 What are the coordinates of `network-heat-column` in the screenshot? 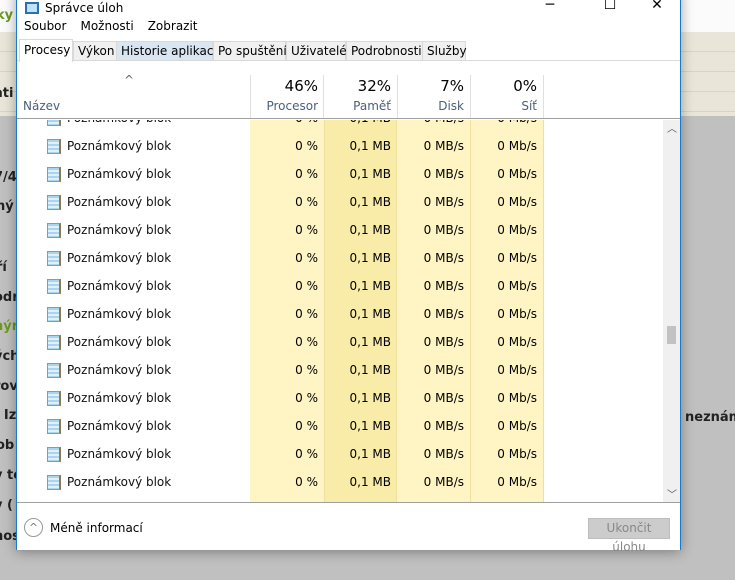 It's located at (507, 311).